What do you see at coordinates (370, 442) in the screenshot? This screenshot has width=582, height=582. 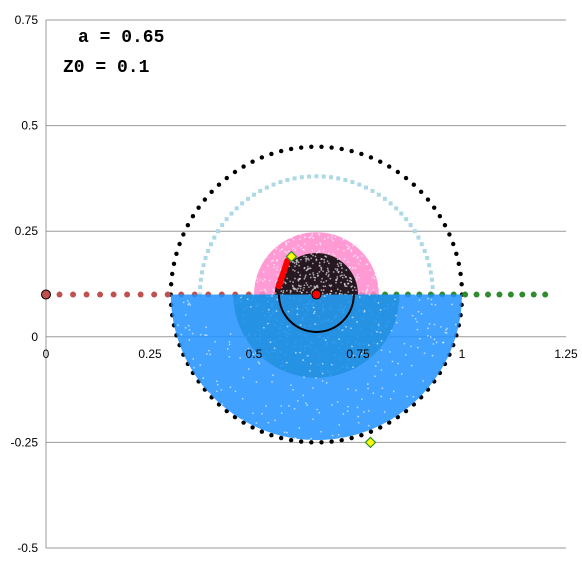 I see `marker-diamond-bottom` at bounding box center [370, 442].